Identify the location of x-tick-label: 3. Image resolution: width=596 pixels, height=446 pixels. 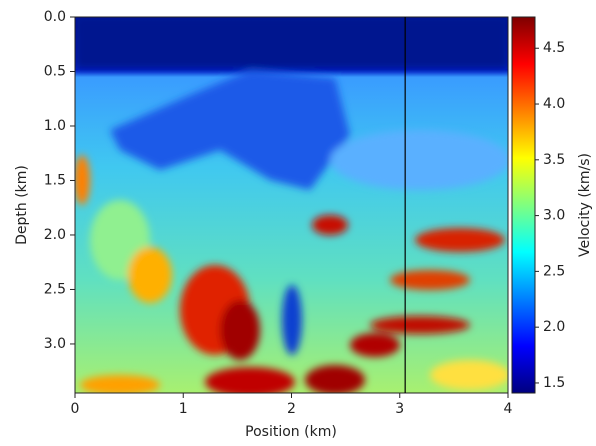
(399, 409).